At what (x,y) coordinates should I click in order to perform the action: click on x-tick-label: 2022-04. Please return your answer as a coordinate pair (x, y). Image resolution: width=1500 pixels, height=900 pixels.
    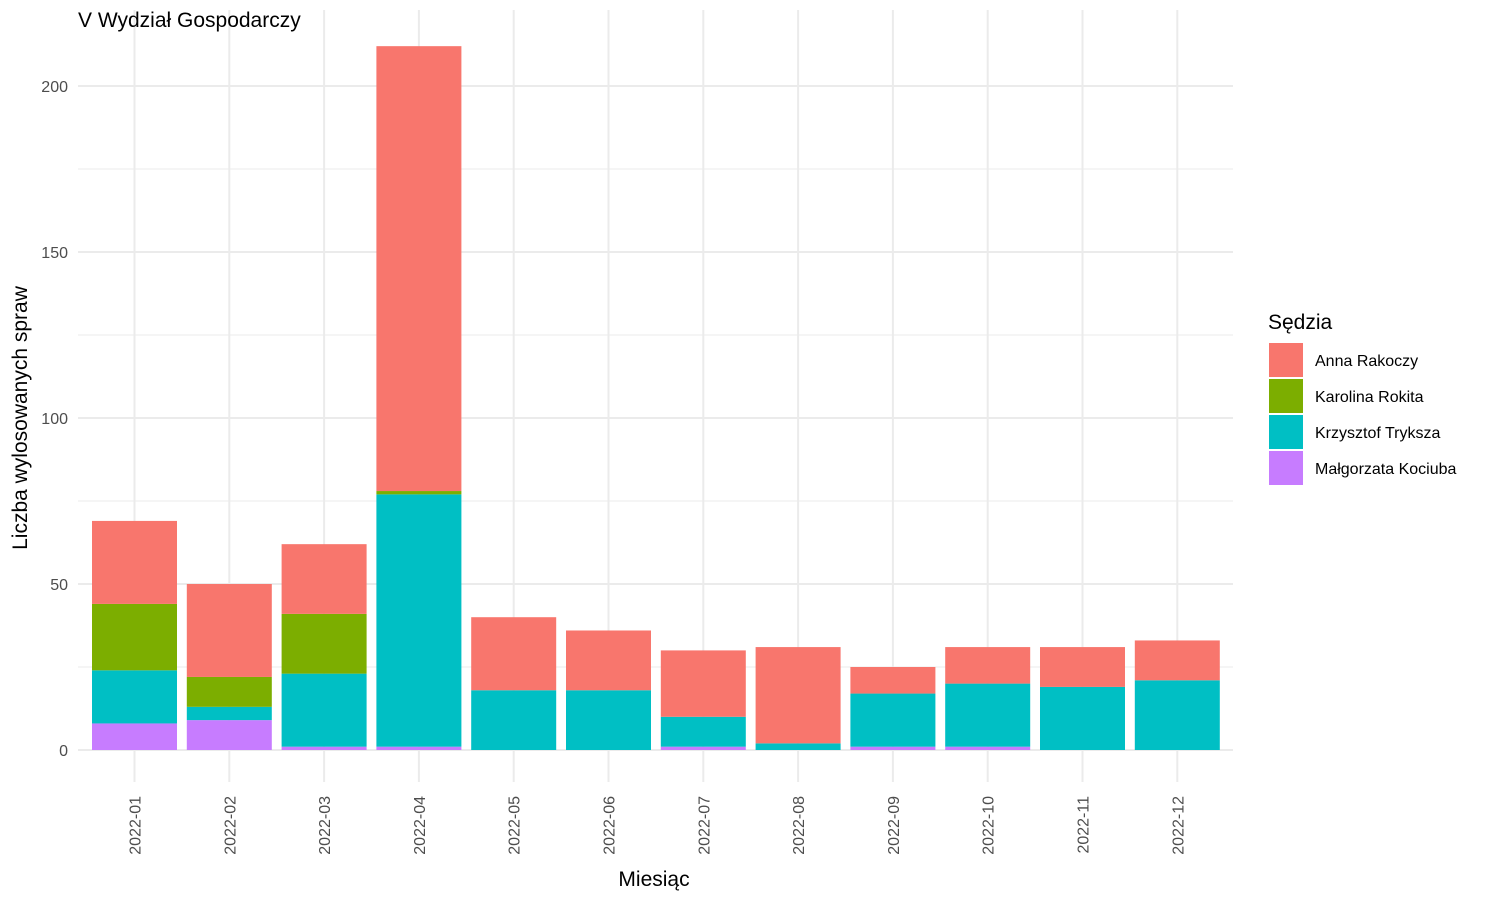
    Looking at the image, I should click on (420, 825).